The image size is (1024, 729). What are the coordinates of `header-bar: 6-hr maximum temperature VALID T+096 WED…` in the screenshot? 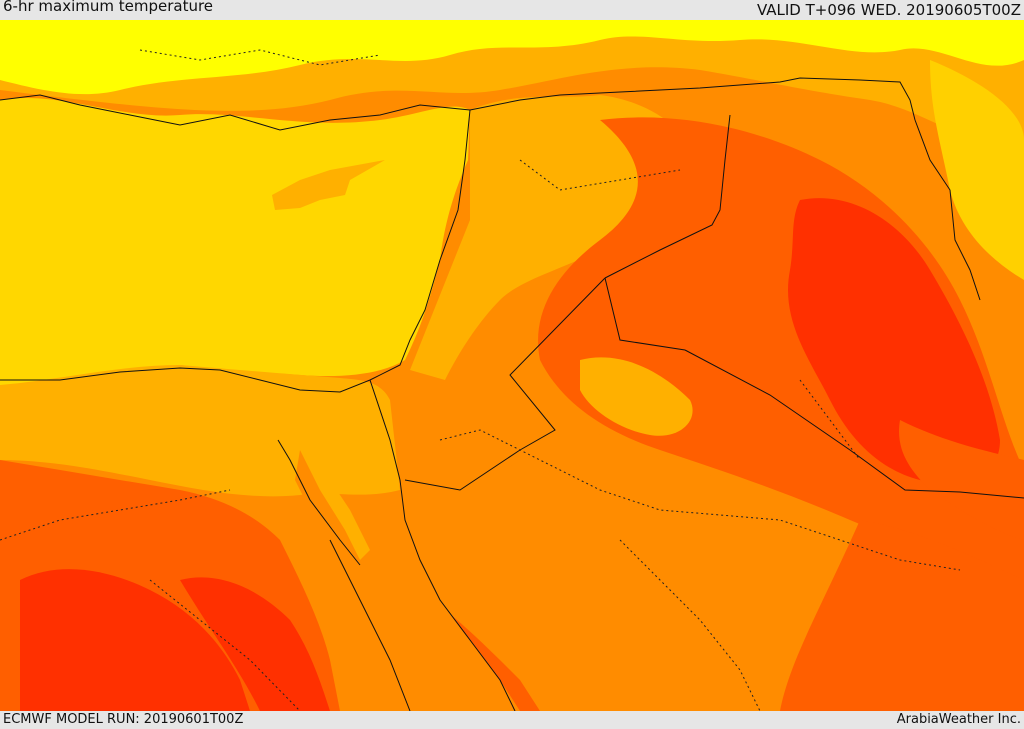 It's located at (512, 10).